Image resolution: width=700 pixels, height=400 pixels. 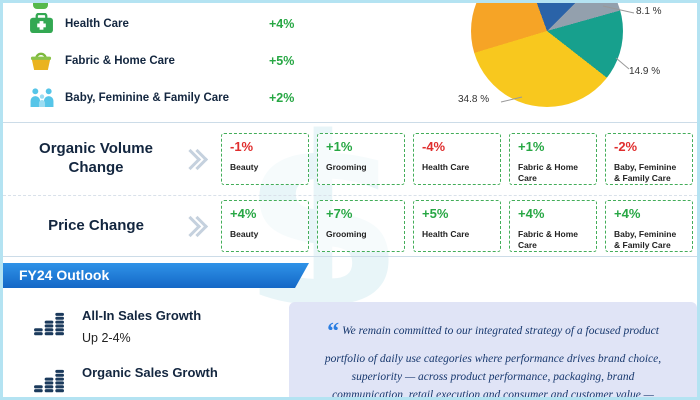 I want to click on organic-sales-growth-item: Organic Sales Growth, so click(x=161, y=381).